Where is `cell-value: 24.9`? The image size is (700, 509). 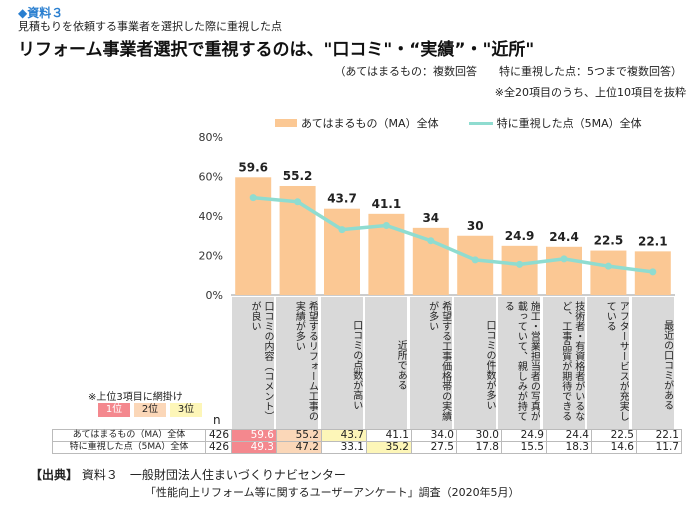
cell-value: 24.9 is located at coordinates (524, 435).